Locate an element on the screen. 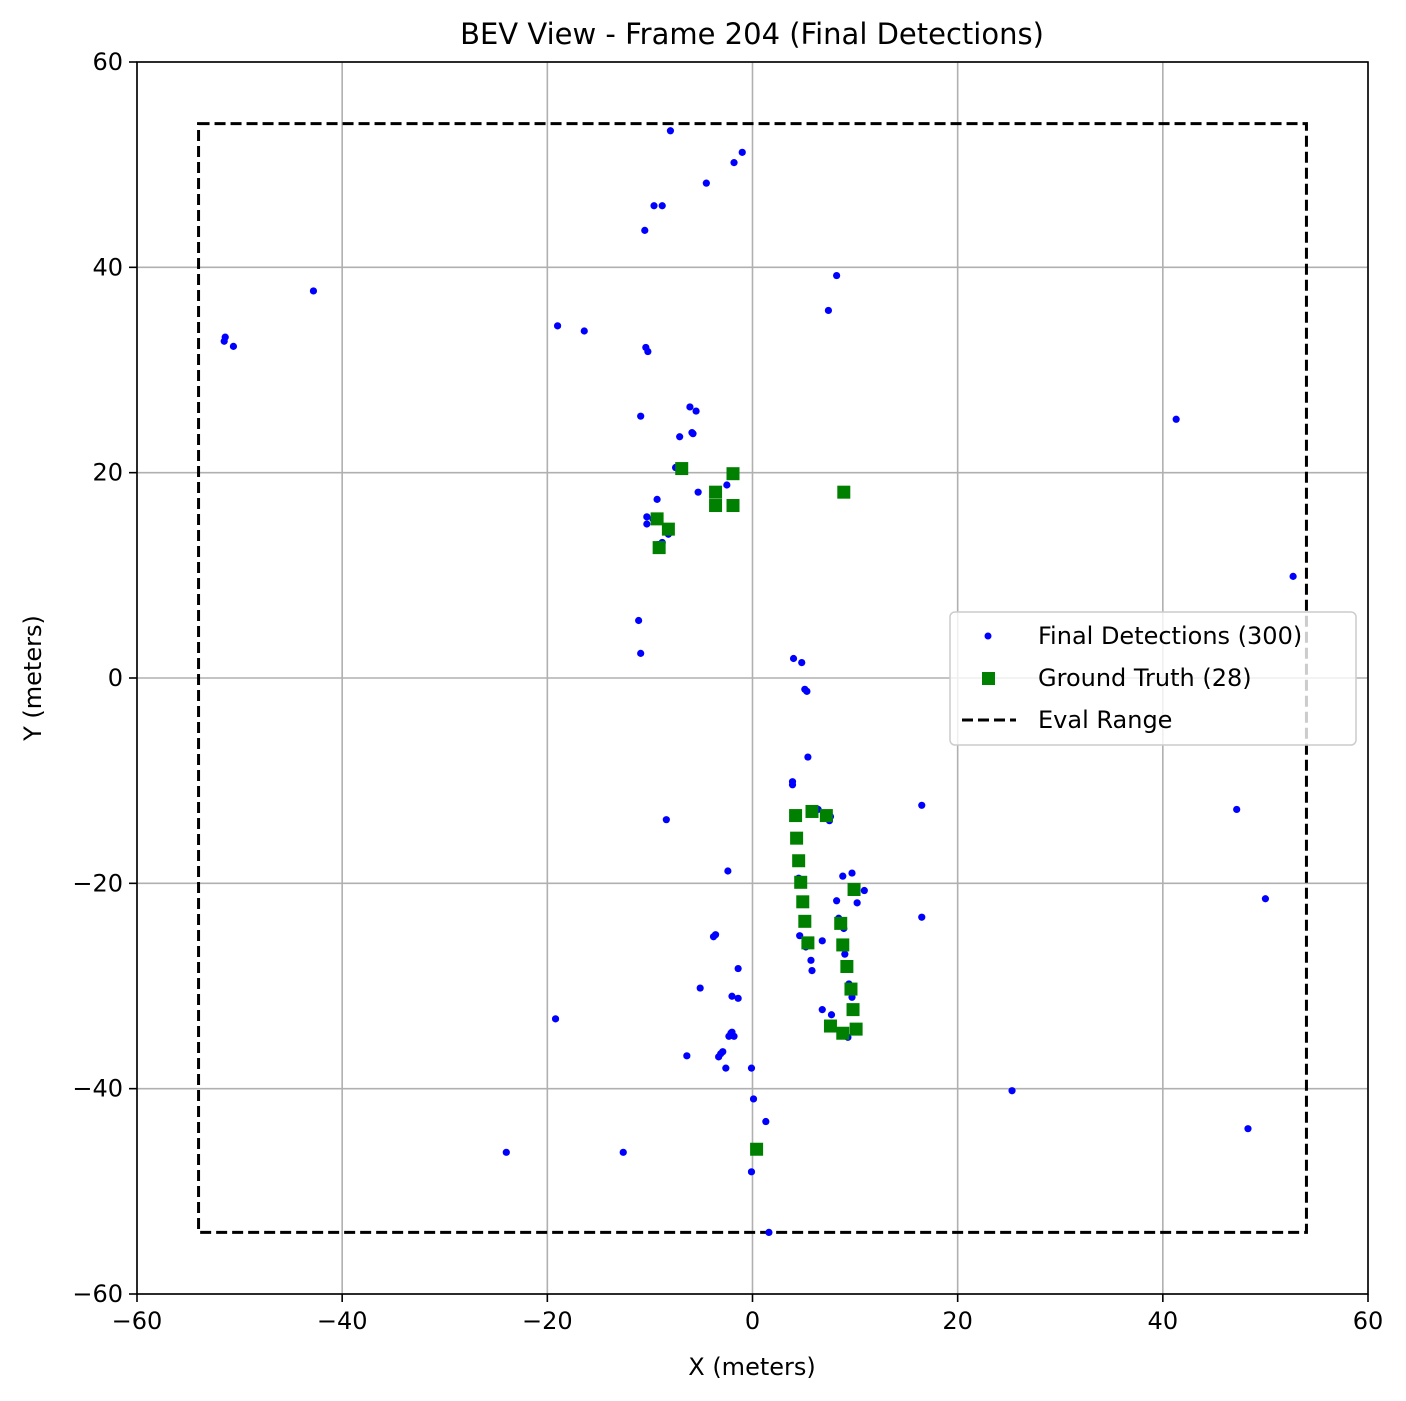  legend-label-eval-range: Eval Range is located at coordinates (1105, 720).